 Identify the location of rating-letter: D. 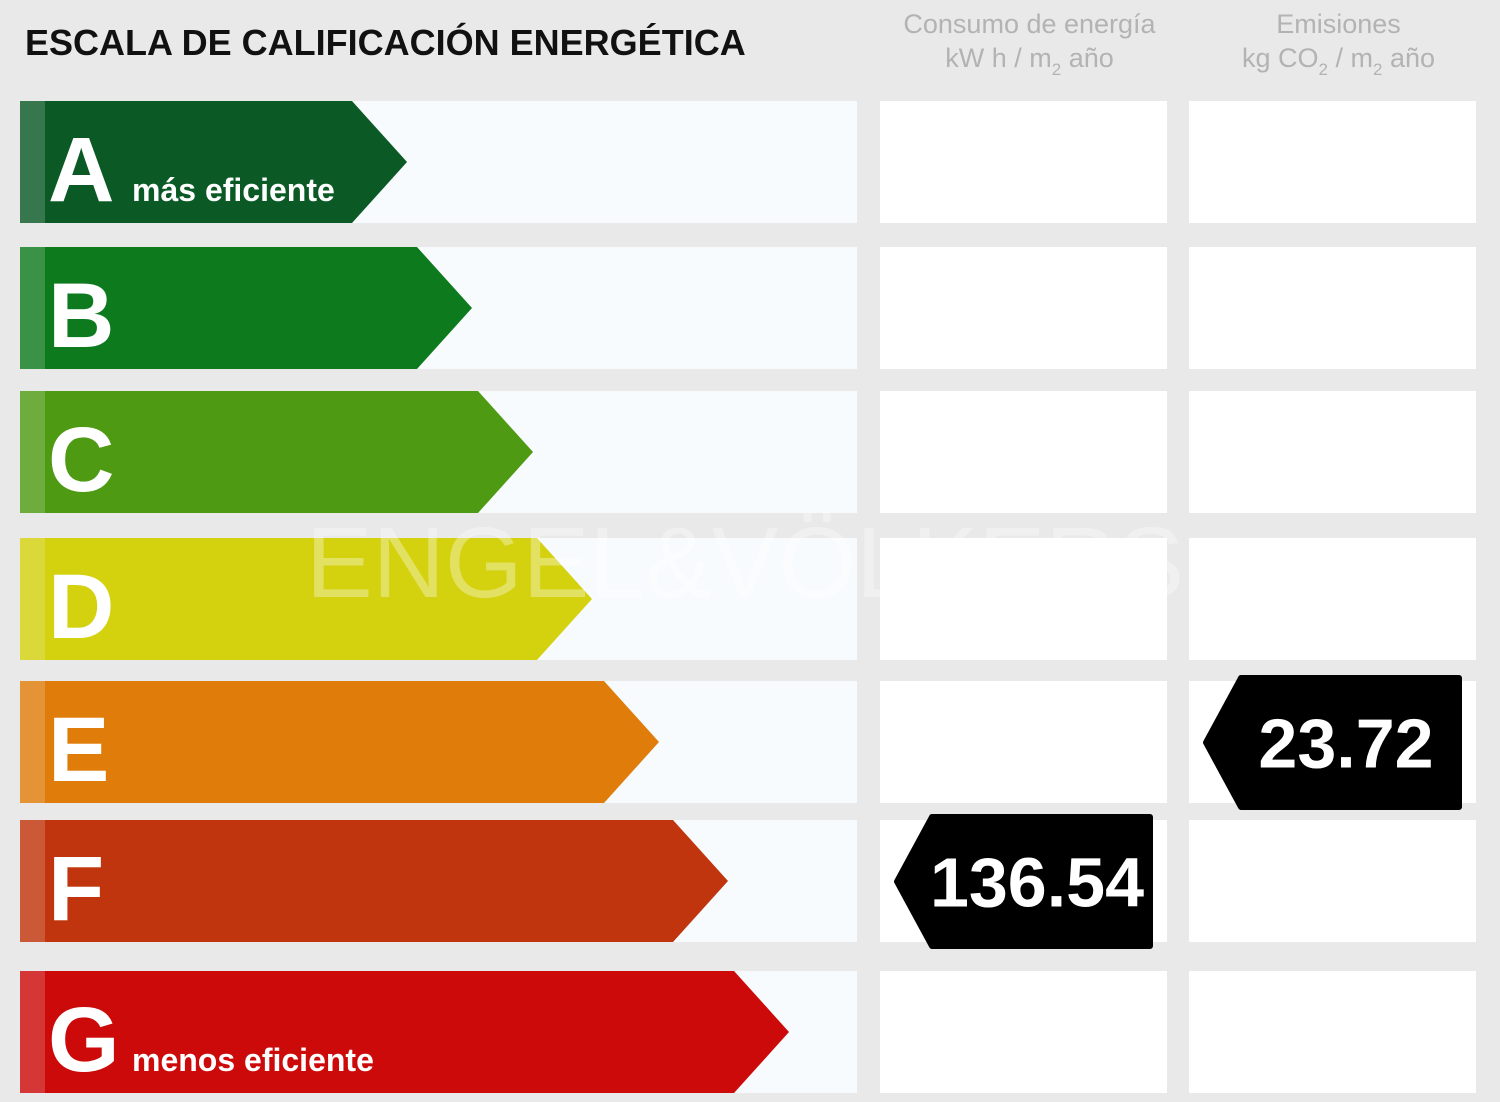
(81, 607).